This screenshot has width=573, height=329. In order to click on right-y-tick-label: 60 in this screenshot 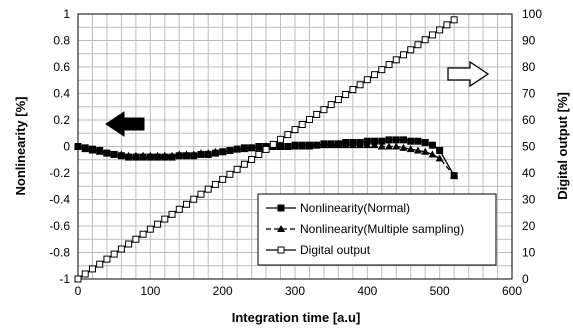, I will do `click(529, 120)`.